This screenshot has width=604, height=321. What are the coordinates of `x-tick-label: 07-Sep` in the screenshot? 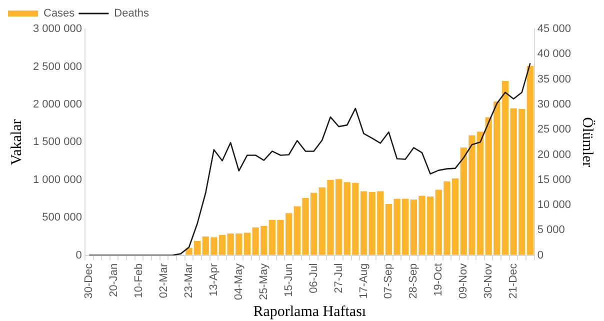 It's located at (388, 281).